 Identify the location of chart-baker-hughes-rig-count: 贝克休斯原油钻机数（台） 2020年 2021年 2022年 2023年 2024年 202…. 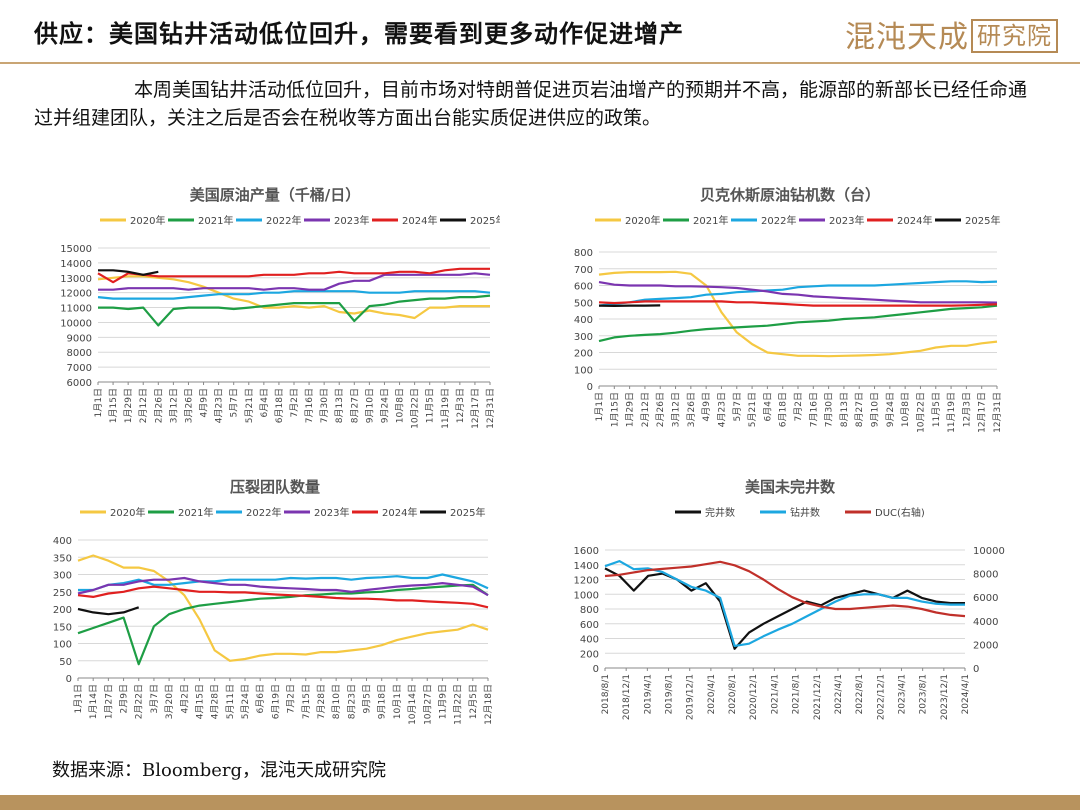
(790, 315).